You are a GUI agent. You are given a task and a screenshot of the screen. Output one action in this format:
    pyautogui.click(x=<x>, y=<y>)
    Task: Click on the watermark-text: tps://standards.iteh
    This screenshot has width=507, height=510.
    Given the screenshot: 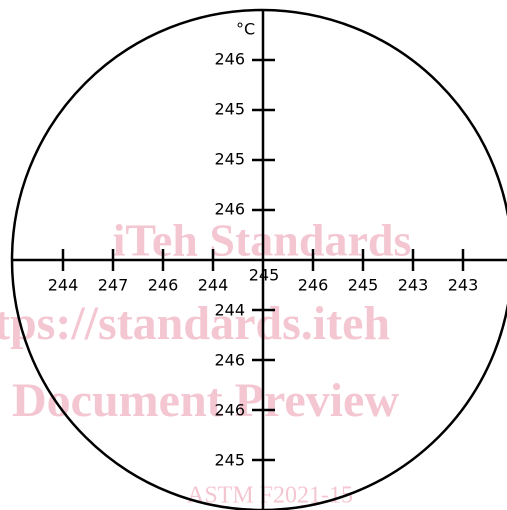 What is the action you would take?
    pyautogui.click(x=195, y=323)
    